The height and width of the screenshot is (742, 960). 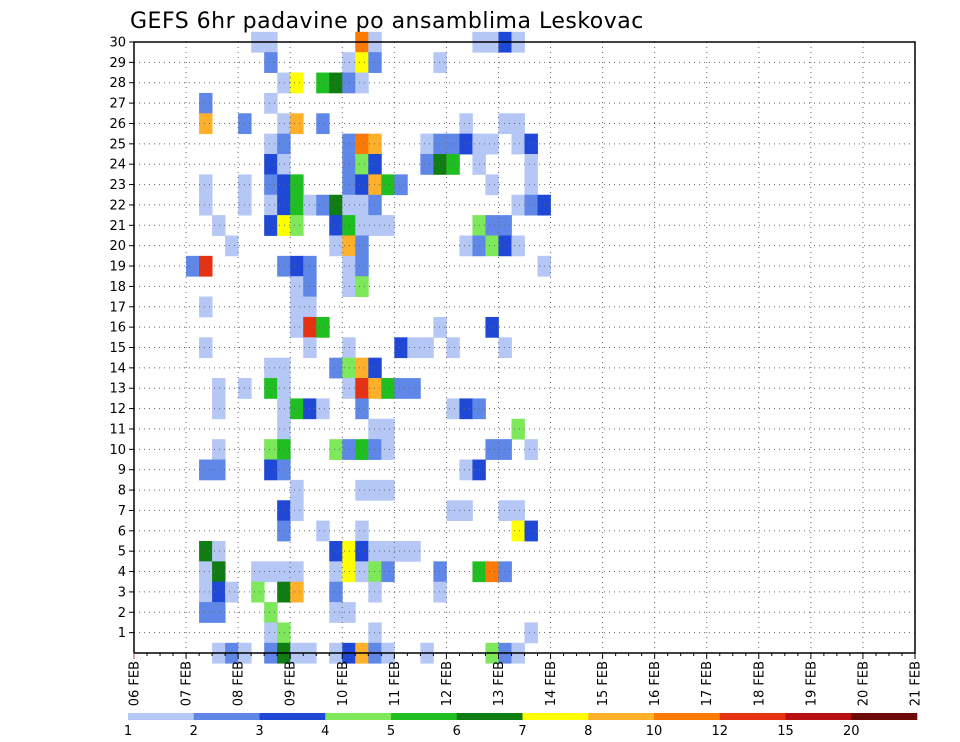 What do you see at coordinates (521, 726) in the screenshot?
I see `colorbar: 1 2 3 4 5 6 7 8 10 12 15 20` at bounding box center [521, 726].